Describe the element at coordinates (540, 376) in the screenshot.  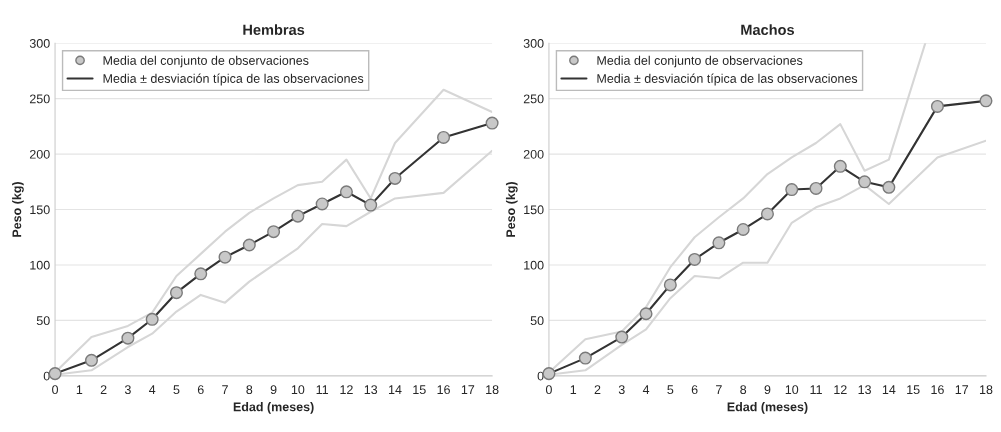
I see `y-tick-label: 0` at that location.